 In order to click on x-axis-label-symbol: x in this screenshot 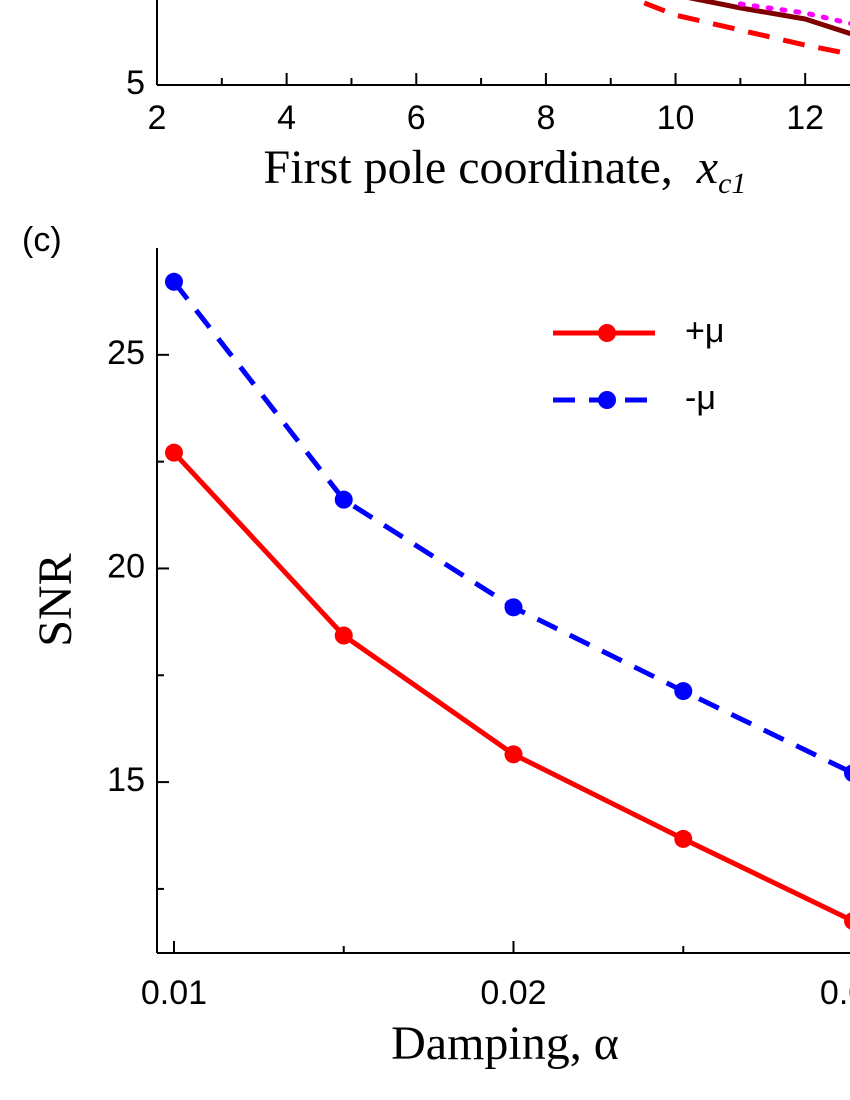, I will do `click(707, 167)`.